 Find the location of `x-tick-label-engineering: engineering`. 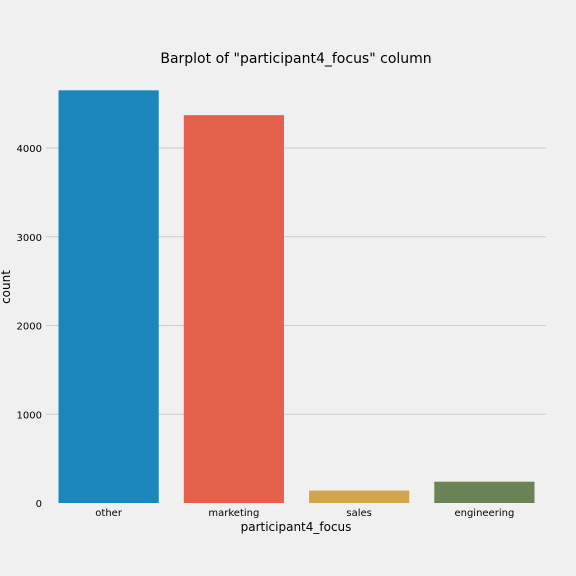

x-tick-label-engineering: engineering is located at coordinates (484, 513).